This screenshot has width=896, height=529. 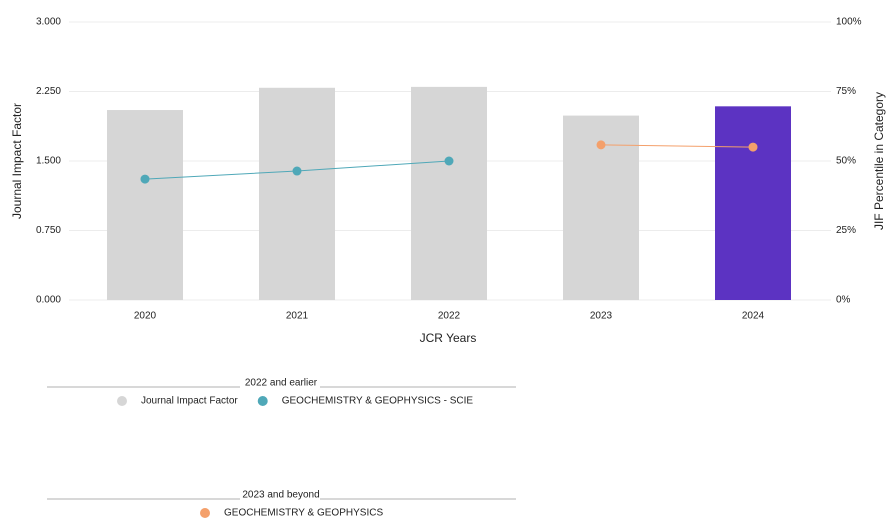 I want to click on y2-tick-label: 75%, so click(x=846, y=91).